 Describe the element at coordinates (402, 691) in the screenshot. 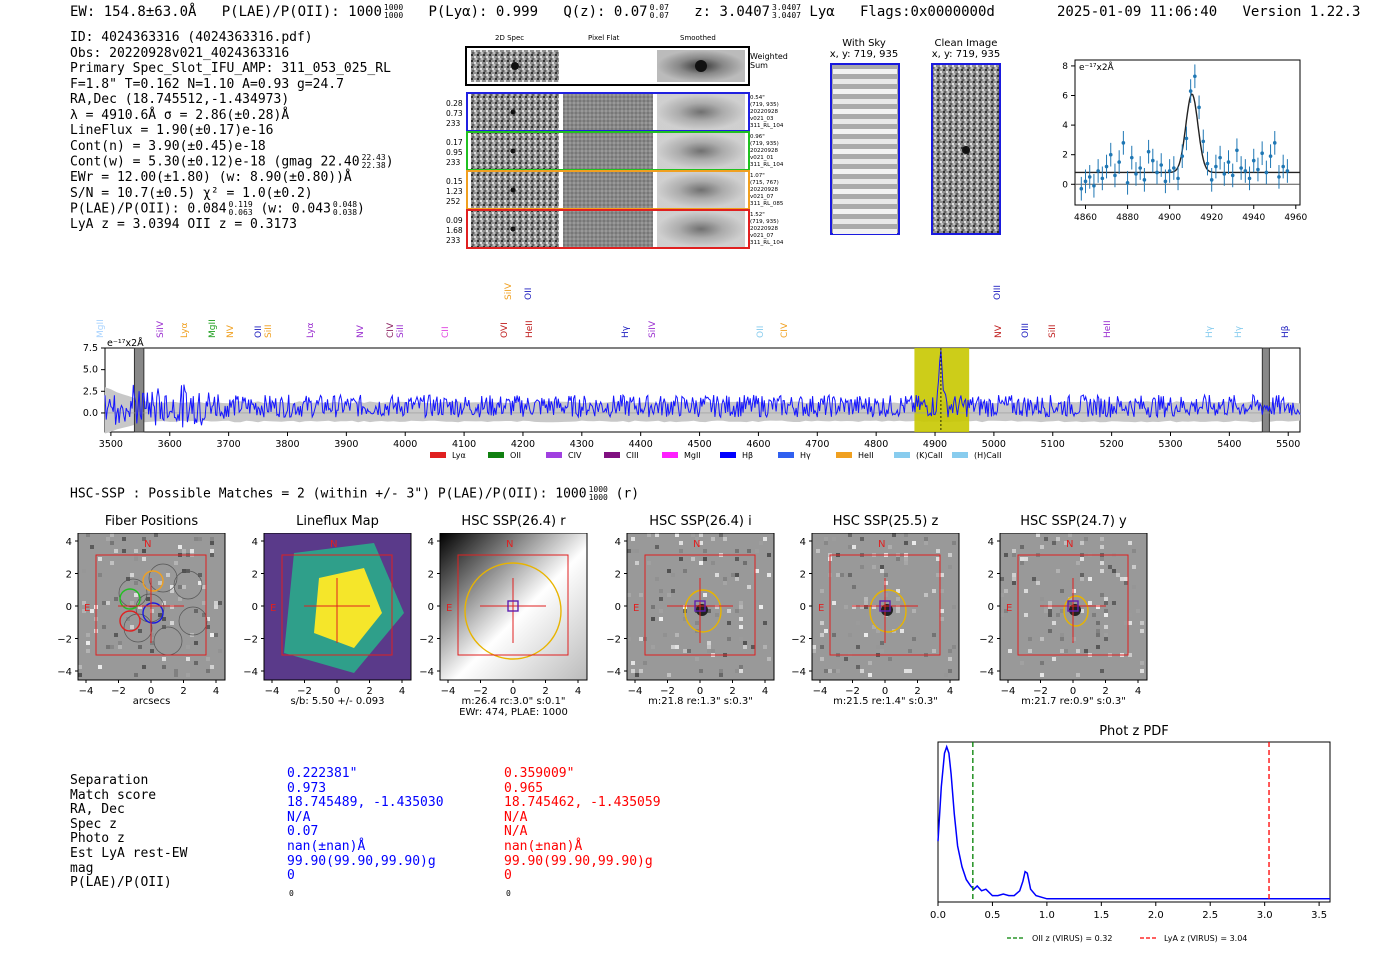

I see `hsc-xtick-label: 4` at that location.